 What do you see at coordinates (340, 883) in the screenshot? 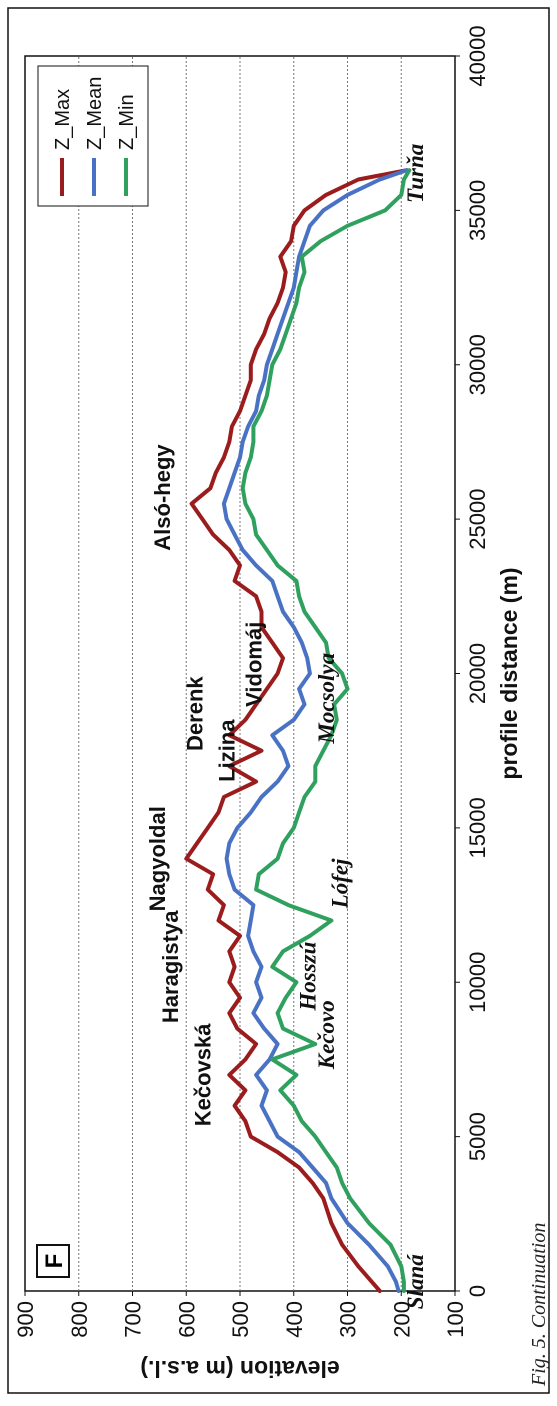
I see `place-label: Lófej` at bounding box center [340, 883].